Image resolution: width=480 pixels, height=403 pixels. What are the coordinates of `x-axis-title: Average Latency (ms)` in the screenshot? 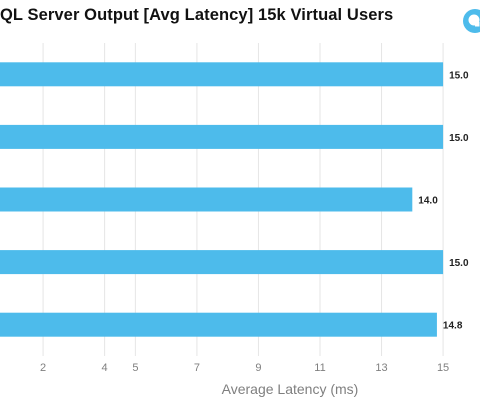 It's located at (290, 389).